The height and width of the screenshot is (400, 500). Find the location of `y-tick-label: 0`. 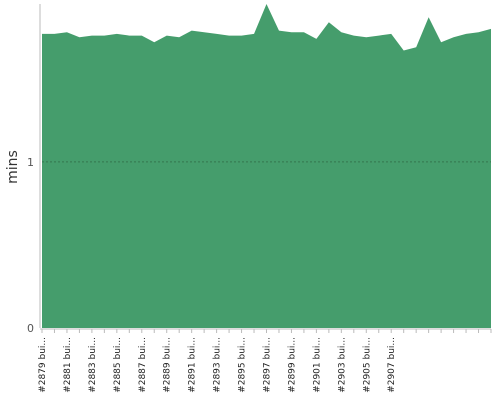

y-tick-label: 0 is located at coordinates (30, 328).